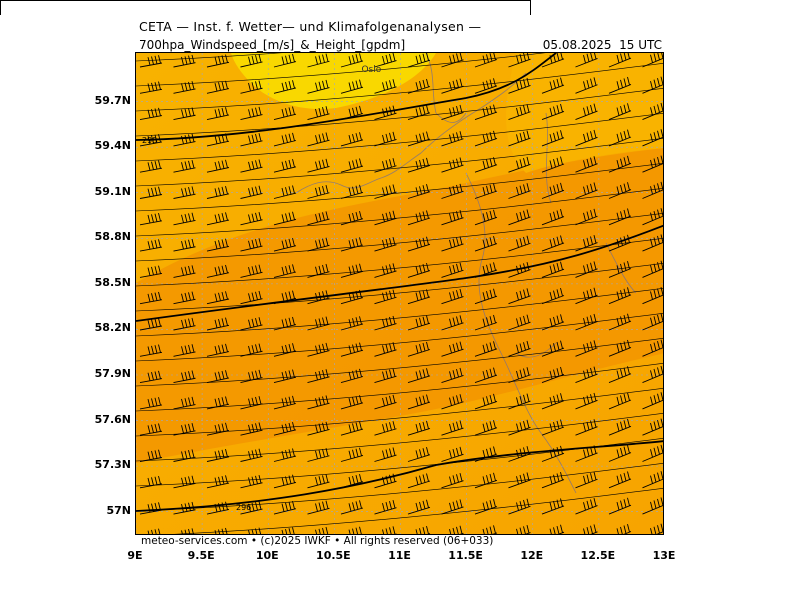 The image size is (800, 600). What do you see at coordinates (267, 555) in the screenshot?
I see `longitude-tick-label: 10E` at bounding box center [267, 555].